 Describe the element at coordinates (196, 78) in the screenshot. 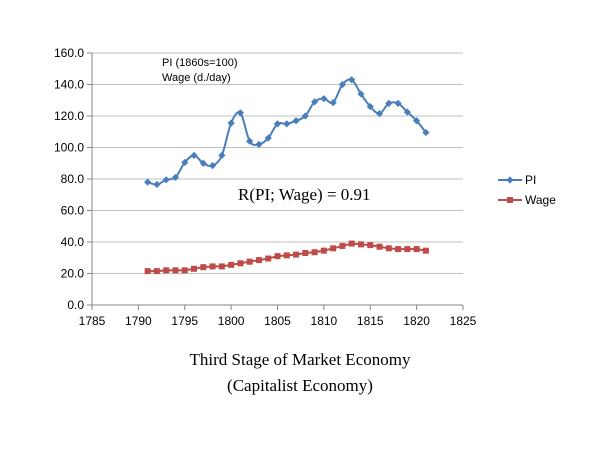

I see `units-note-wage: Wage (d./day)` at that location.